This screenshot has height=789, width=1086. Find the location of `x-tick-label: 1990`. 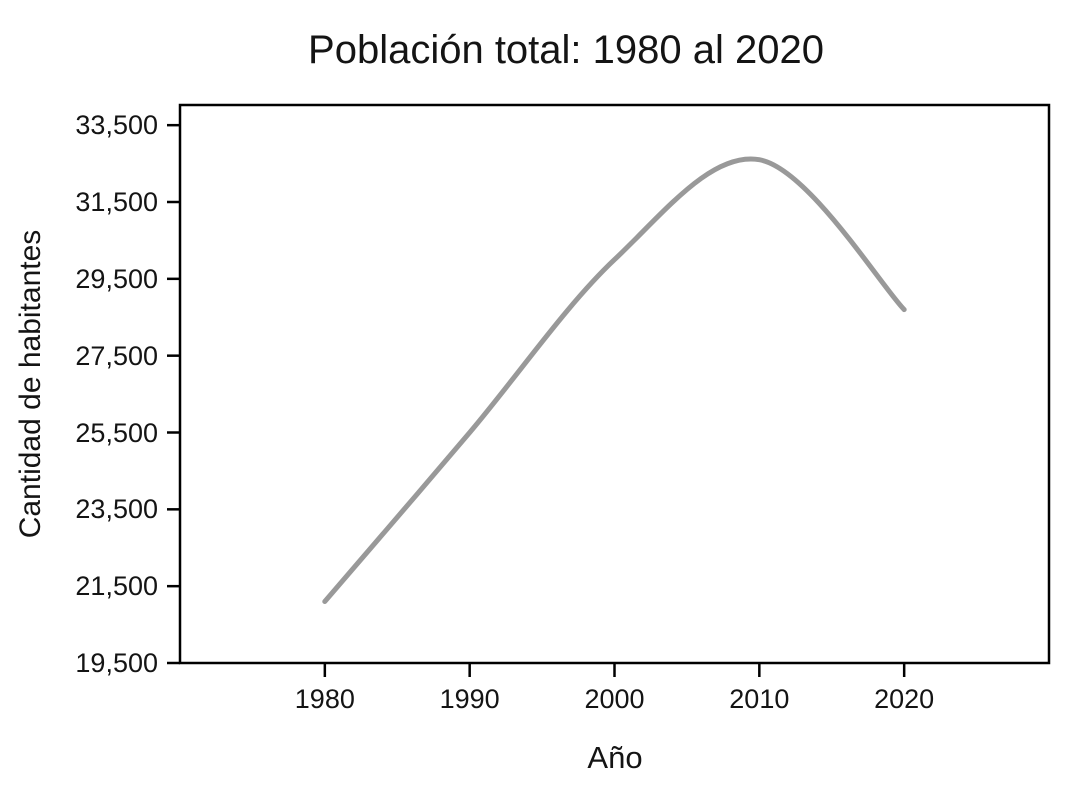

x-tick-label: 1990 is located at coordinates (469, 699).